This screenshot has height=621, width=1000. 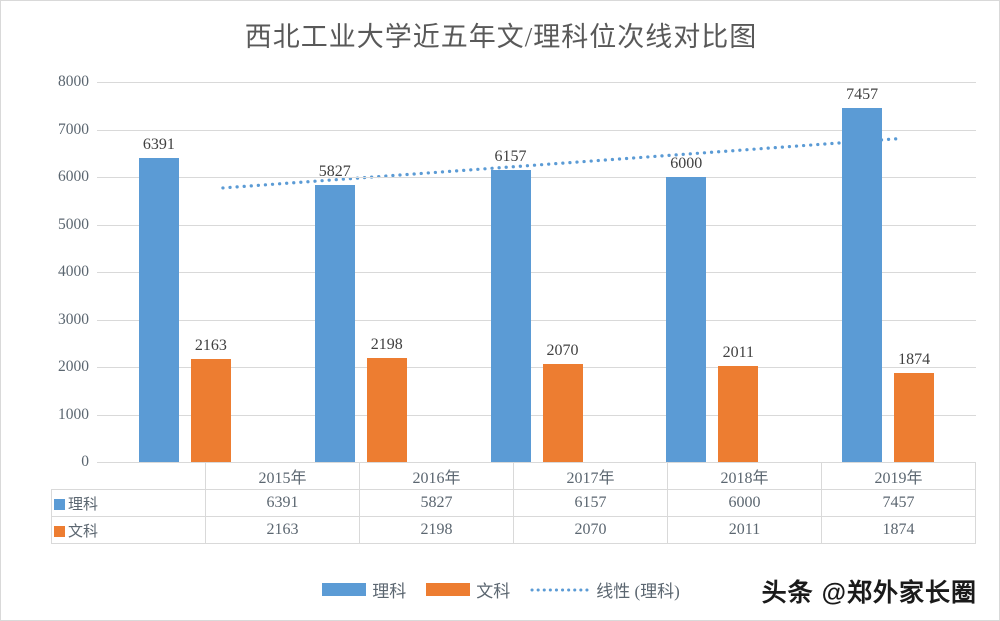 What do you see at coordinates (282, 530) in the screenshot?
I see `table-data-cell: 2163` at bounding box center [282, 530].